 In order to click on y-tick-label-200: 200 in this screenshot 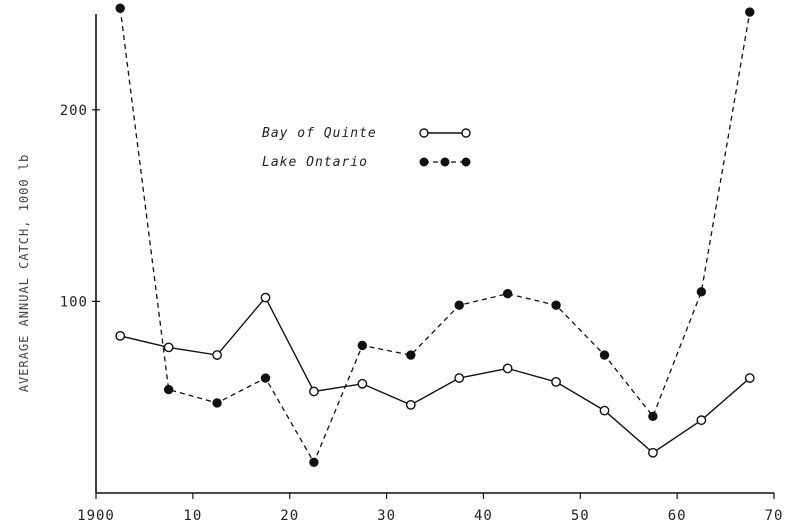, I will do `click(74, 111)`.